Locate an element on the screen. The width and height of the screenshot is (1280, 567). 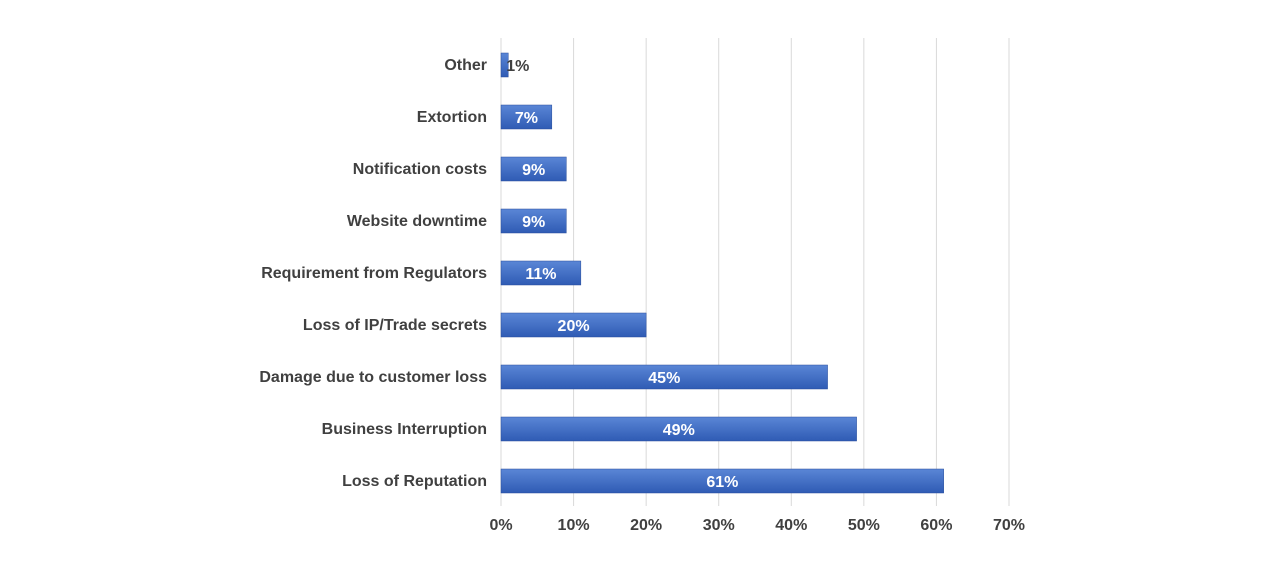
bar-business-interruption is located at coordinates (678, 429).